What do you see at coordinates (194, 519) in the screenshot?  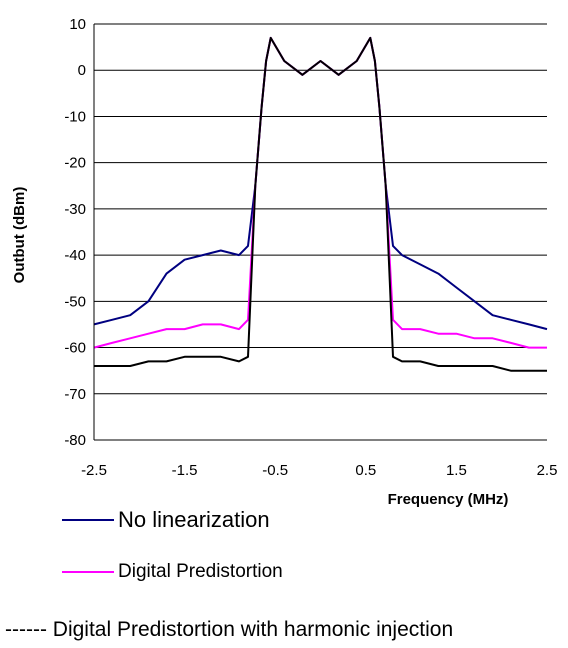 I see `legend-label-1: No linearization` at bounding box center [194, 519].